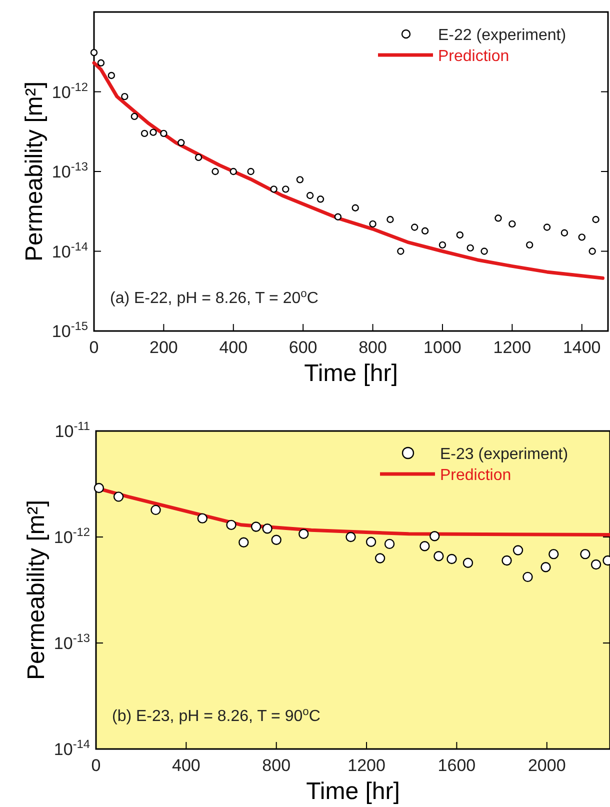  What do you see at coordinates (581, 347) in the screenshot?
I see `x-tick-label: 1400` at bounding box center [581, 347].